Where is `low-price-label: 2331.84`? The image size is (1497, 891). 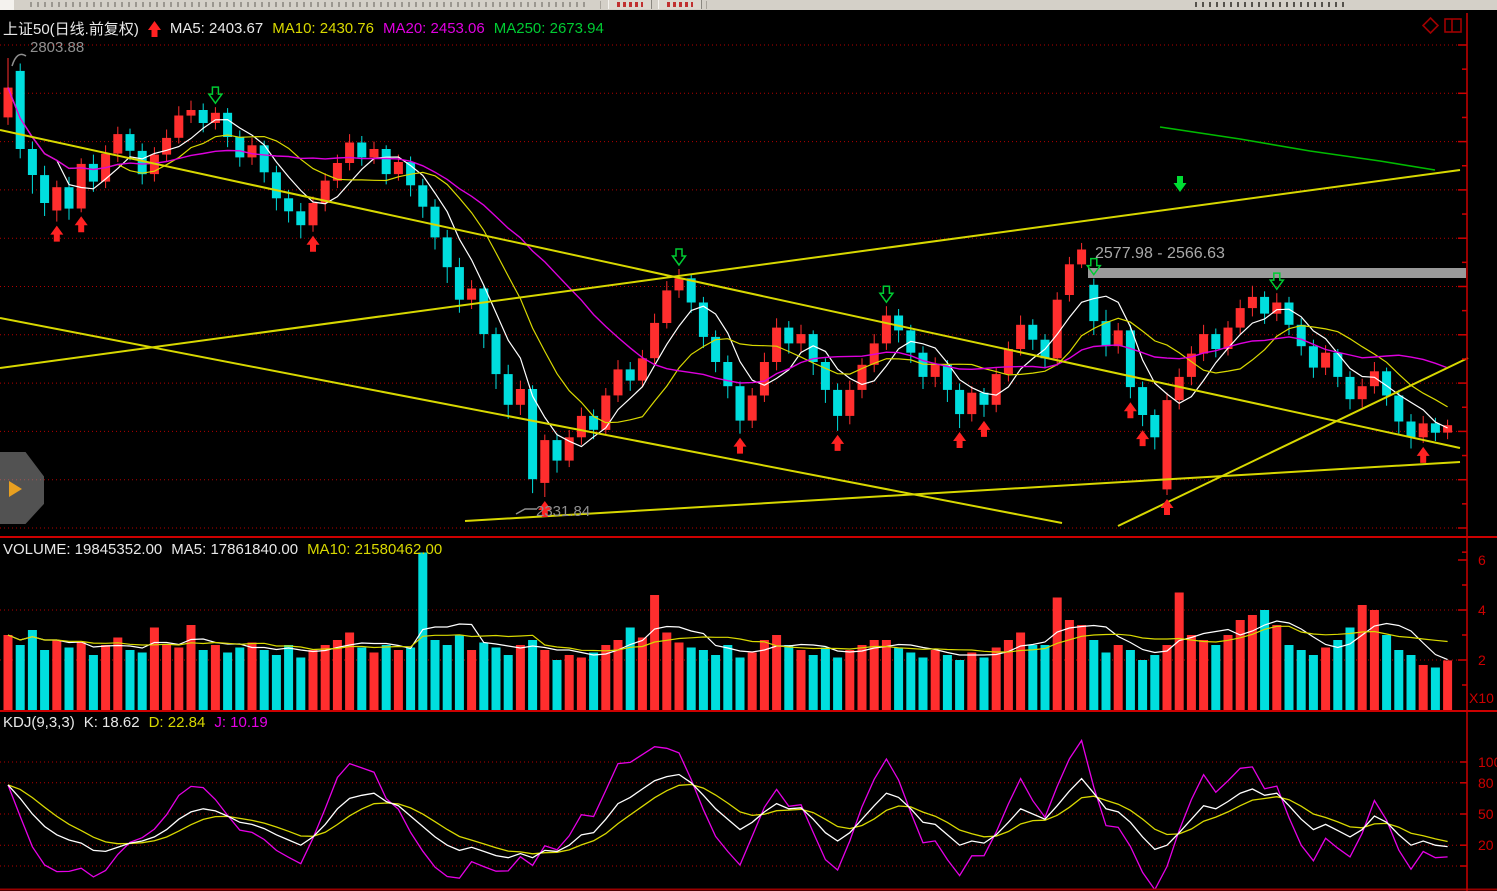 low-price-label: 2331.84 is located at coordinates (563, 511).